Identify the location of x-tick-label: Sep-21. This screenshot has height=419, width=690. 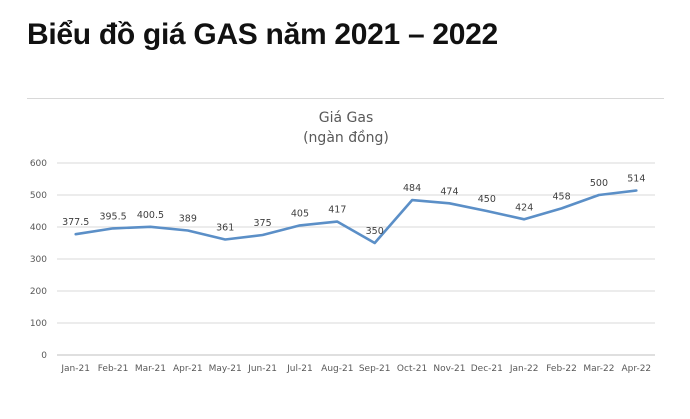
(375, 369).